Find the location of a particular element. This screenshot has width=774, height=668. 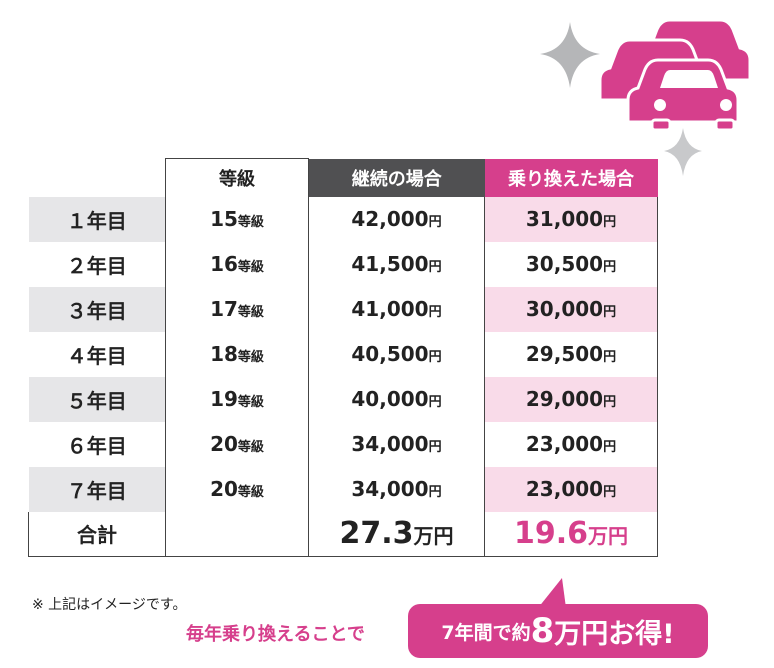

year-cell: ４年目 is located at coordinates (96, 355).